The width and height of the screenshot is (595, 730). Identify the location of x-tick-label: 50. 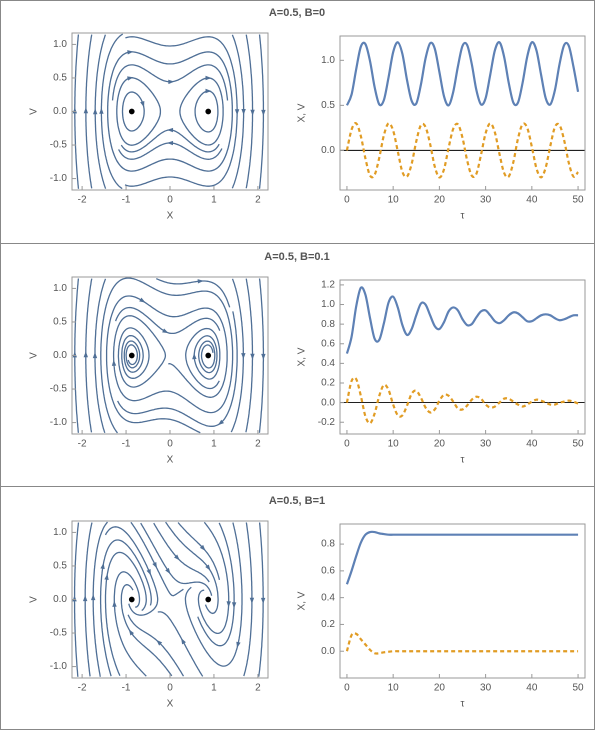
(579, 444).